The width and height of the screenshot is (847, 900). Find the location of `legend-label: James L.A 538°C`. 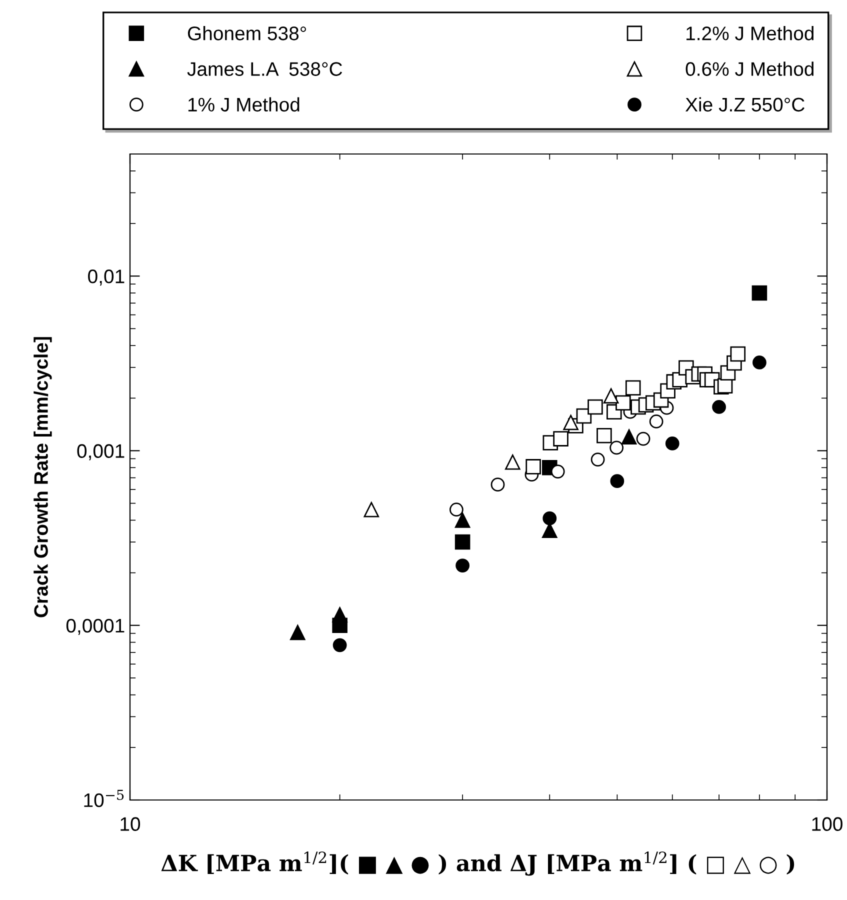

legend-label: James L.A 538°C is located at coordinates (264, 69).